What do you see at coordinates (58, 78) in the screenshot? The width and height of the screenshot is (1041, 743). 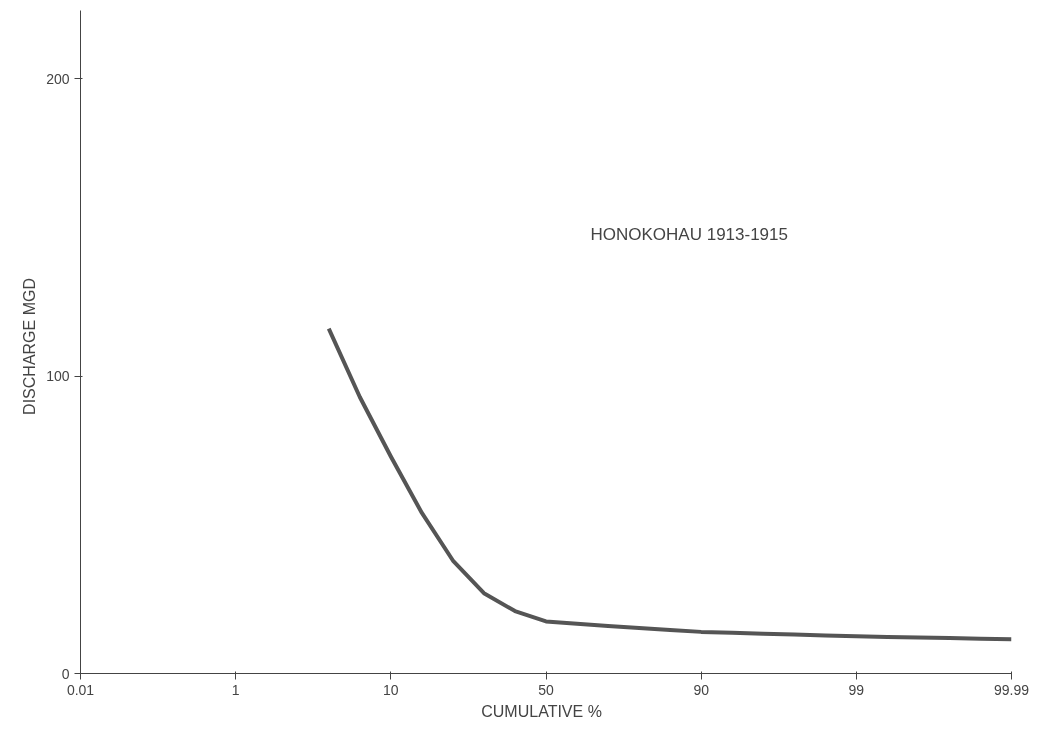 I see `y-tick-label: 200` at bounding box center [58, 78].